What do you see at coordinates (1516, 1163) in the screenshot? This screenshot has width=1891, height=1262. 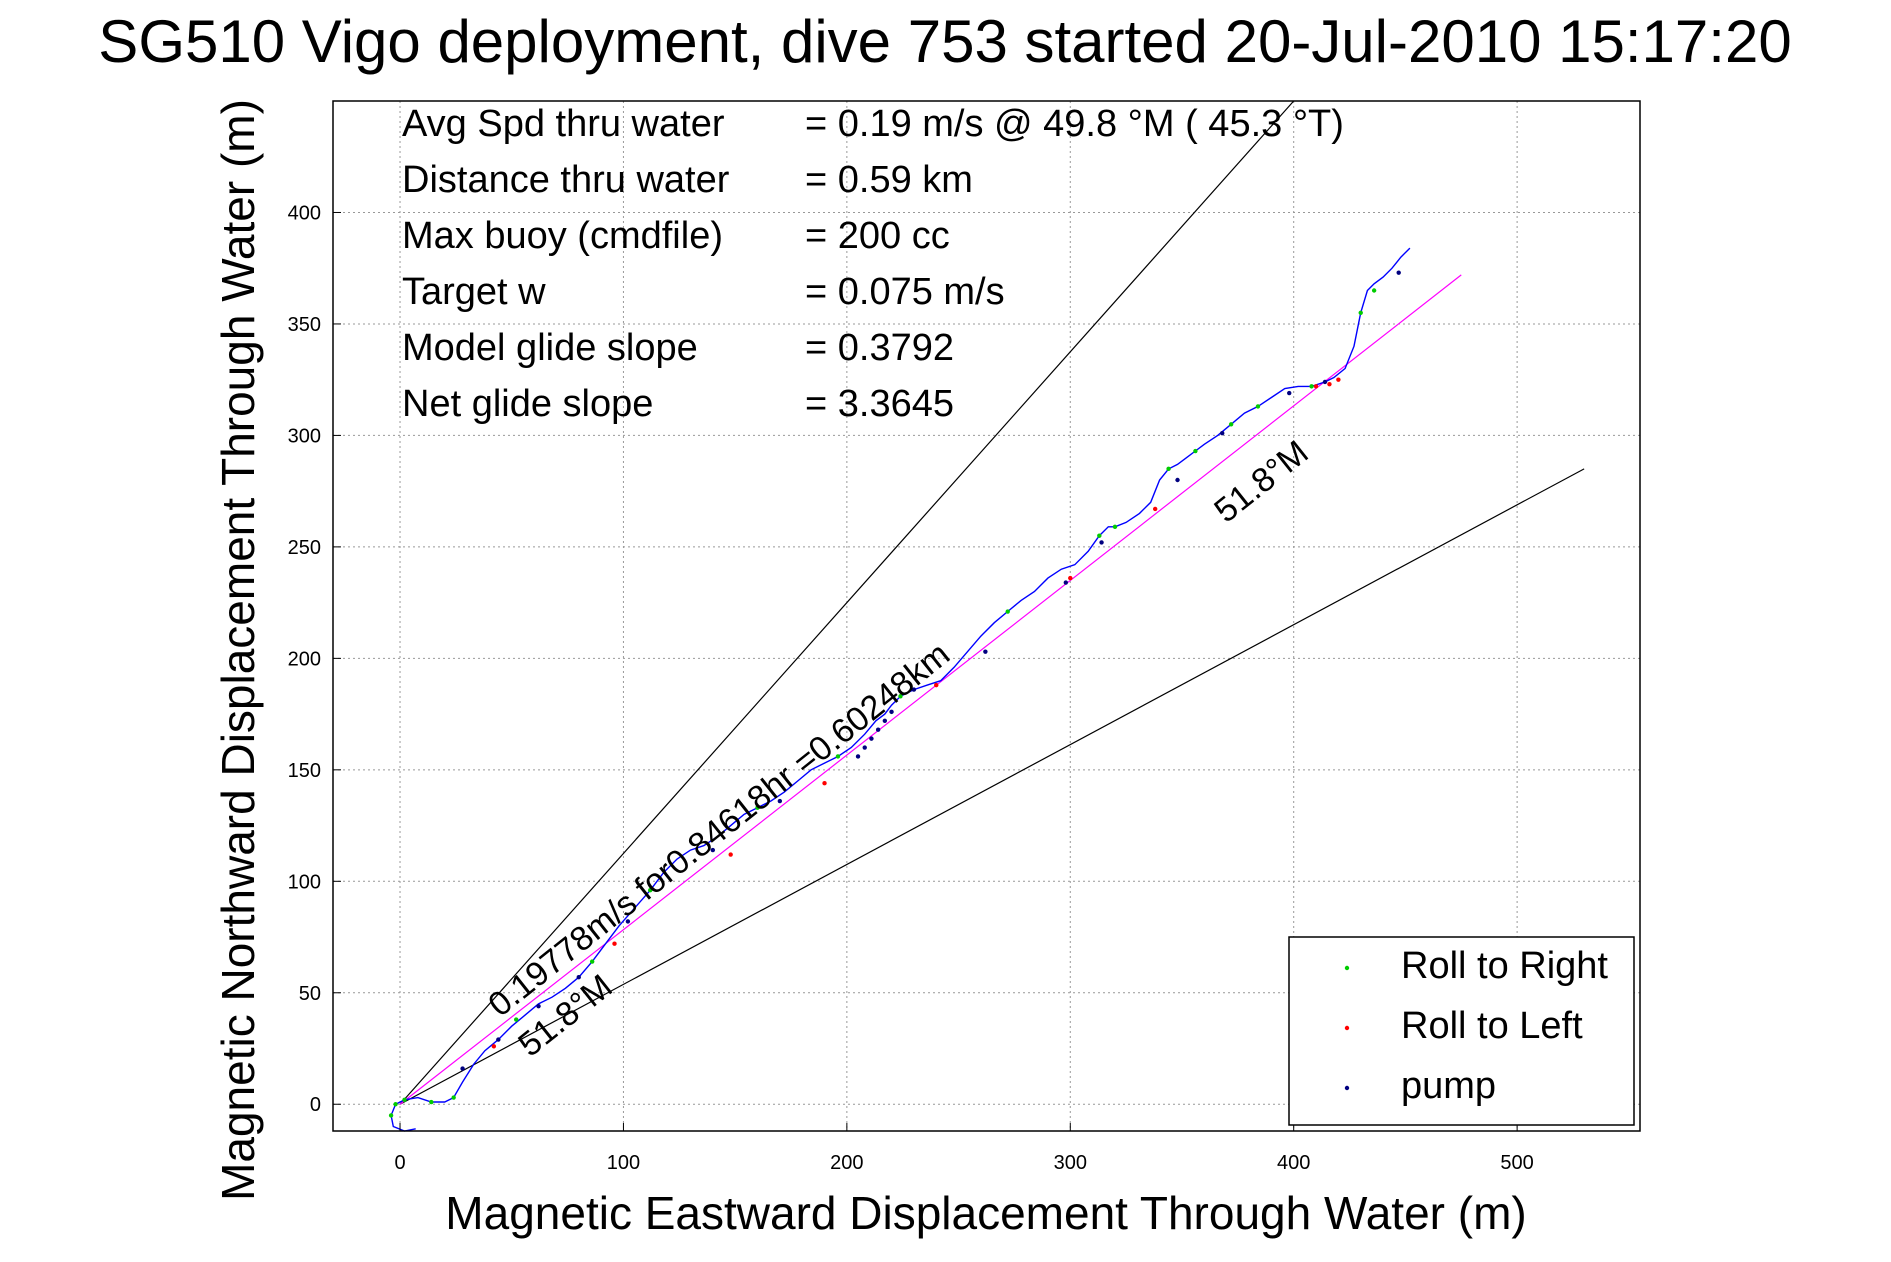 I see `x-tick-label: 500` at bounding box center [1516, 1163].